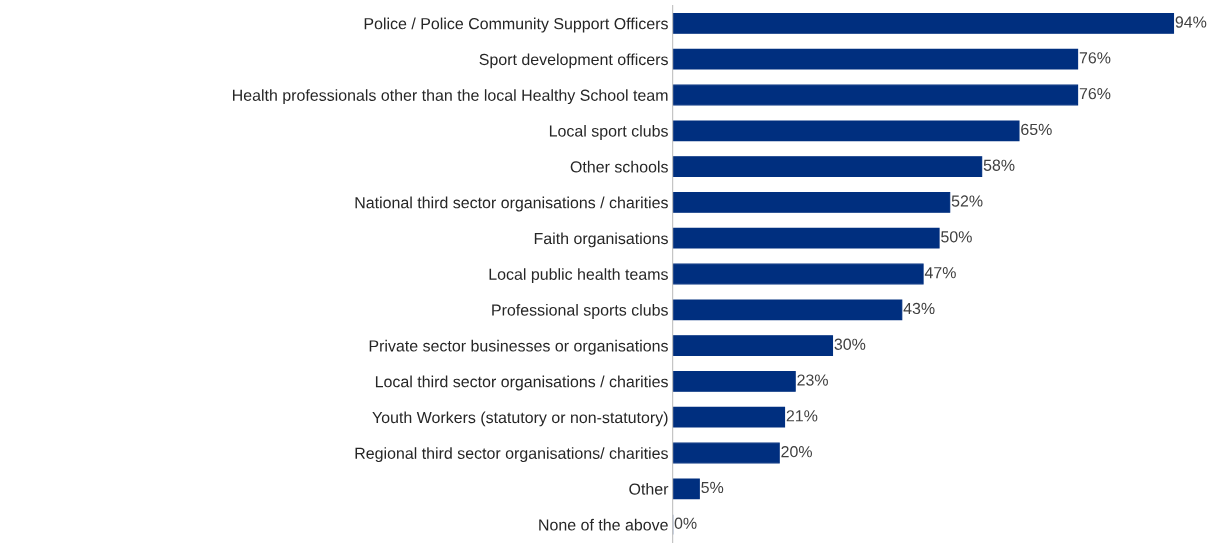  What do you see at coordinates (999, 165) in the screenshot?
I see `data-label: 58%` at bounding box center [999, 165].